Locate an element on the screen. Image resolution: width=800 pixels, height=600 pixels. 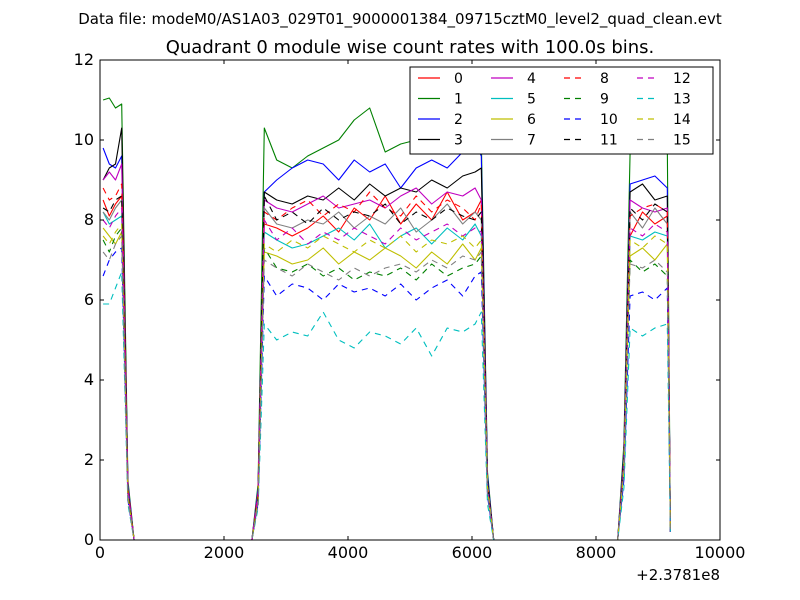
legend-label: 1 is located at coordinates (458, 100).